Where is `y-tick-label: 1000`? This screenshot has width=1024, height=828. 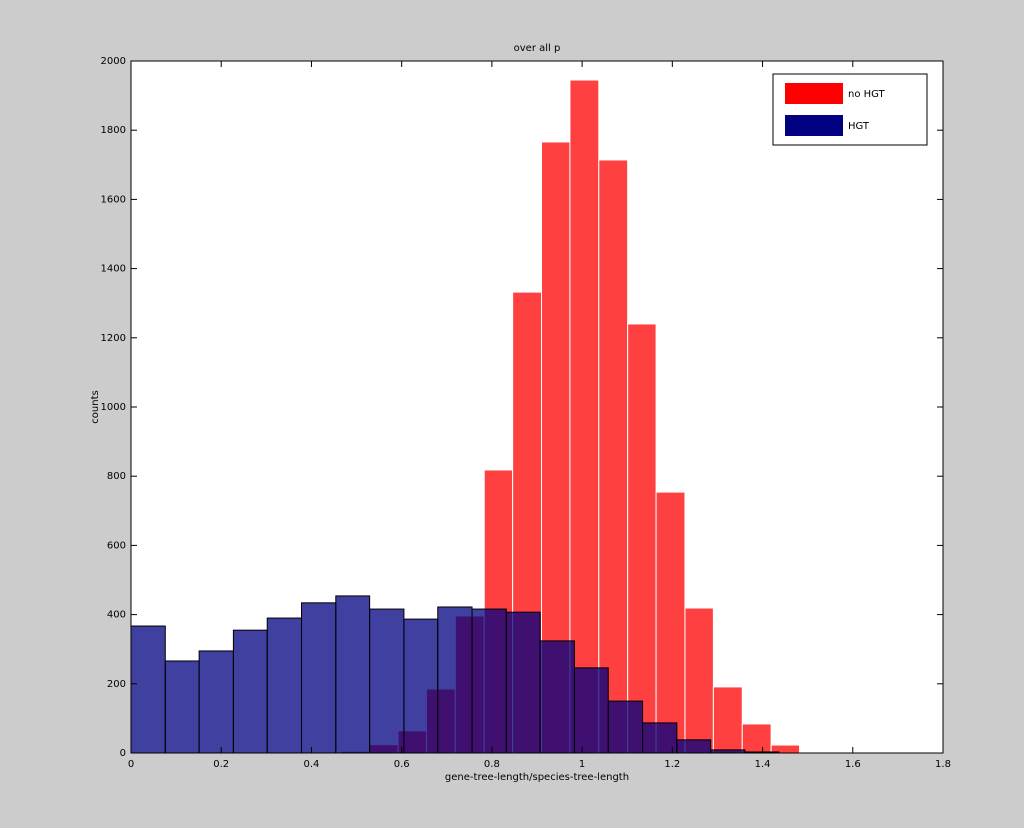
y-tick-label: 1000 is located at coordinates (113, 407).